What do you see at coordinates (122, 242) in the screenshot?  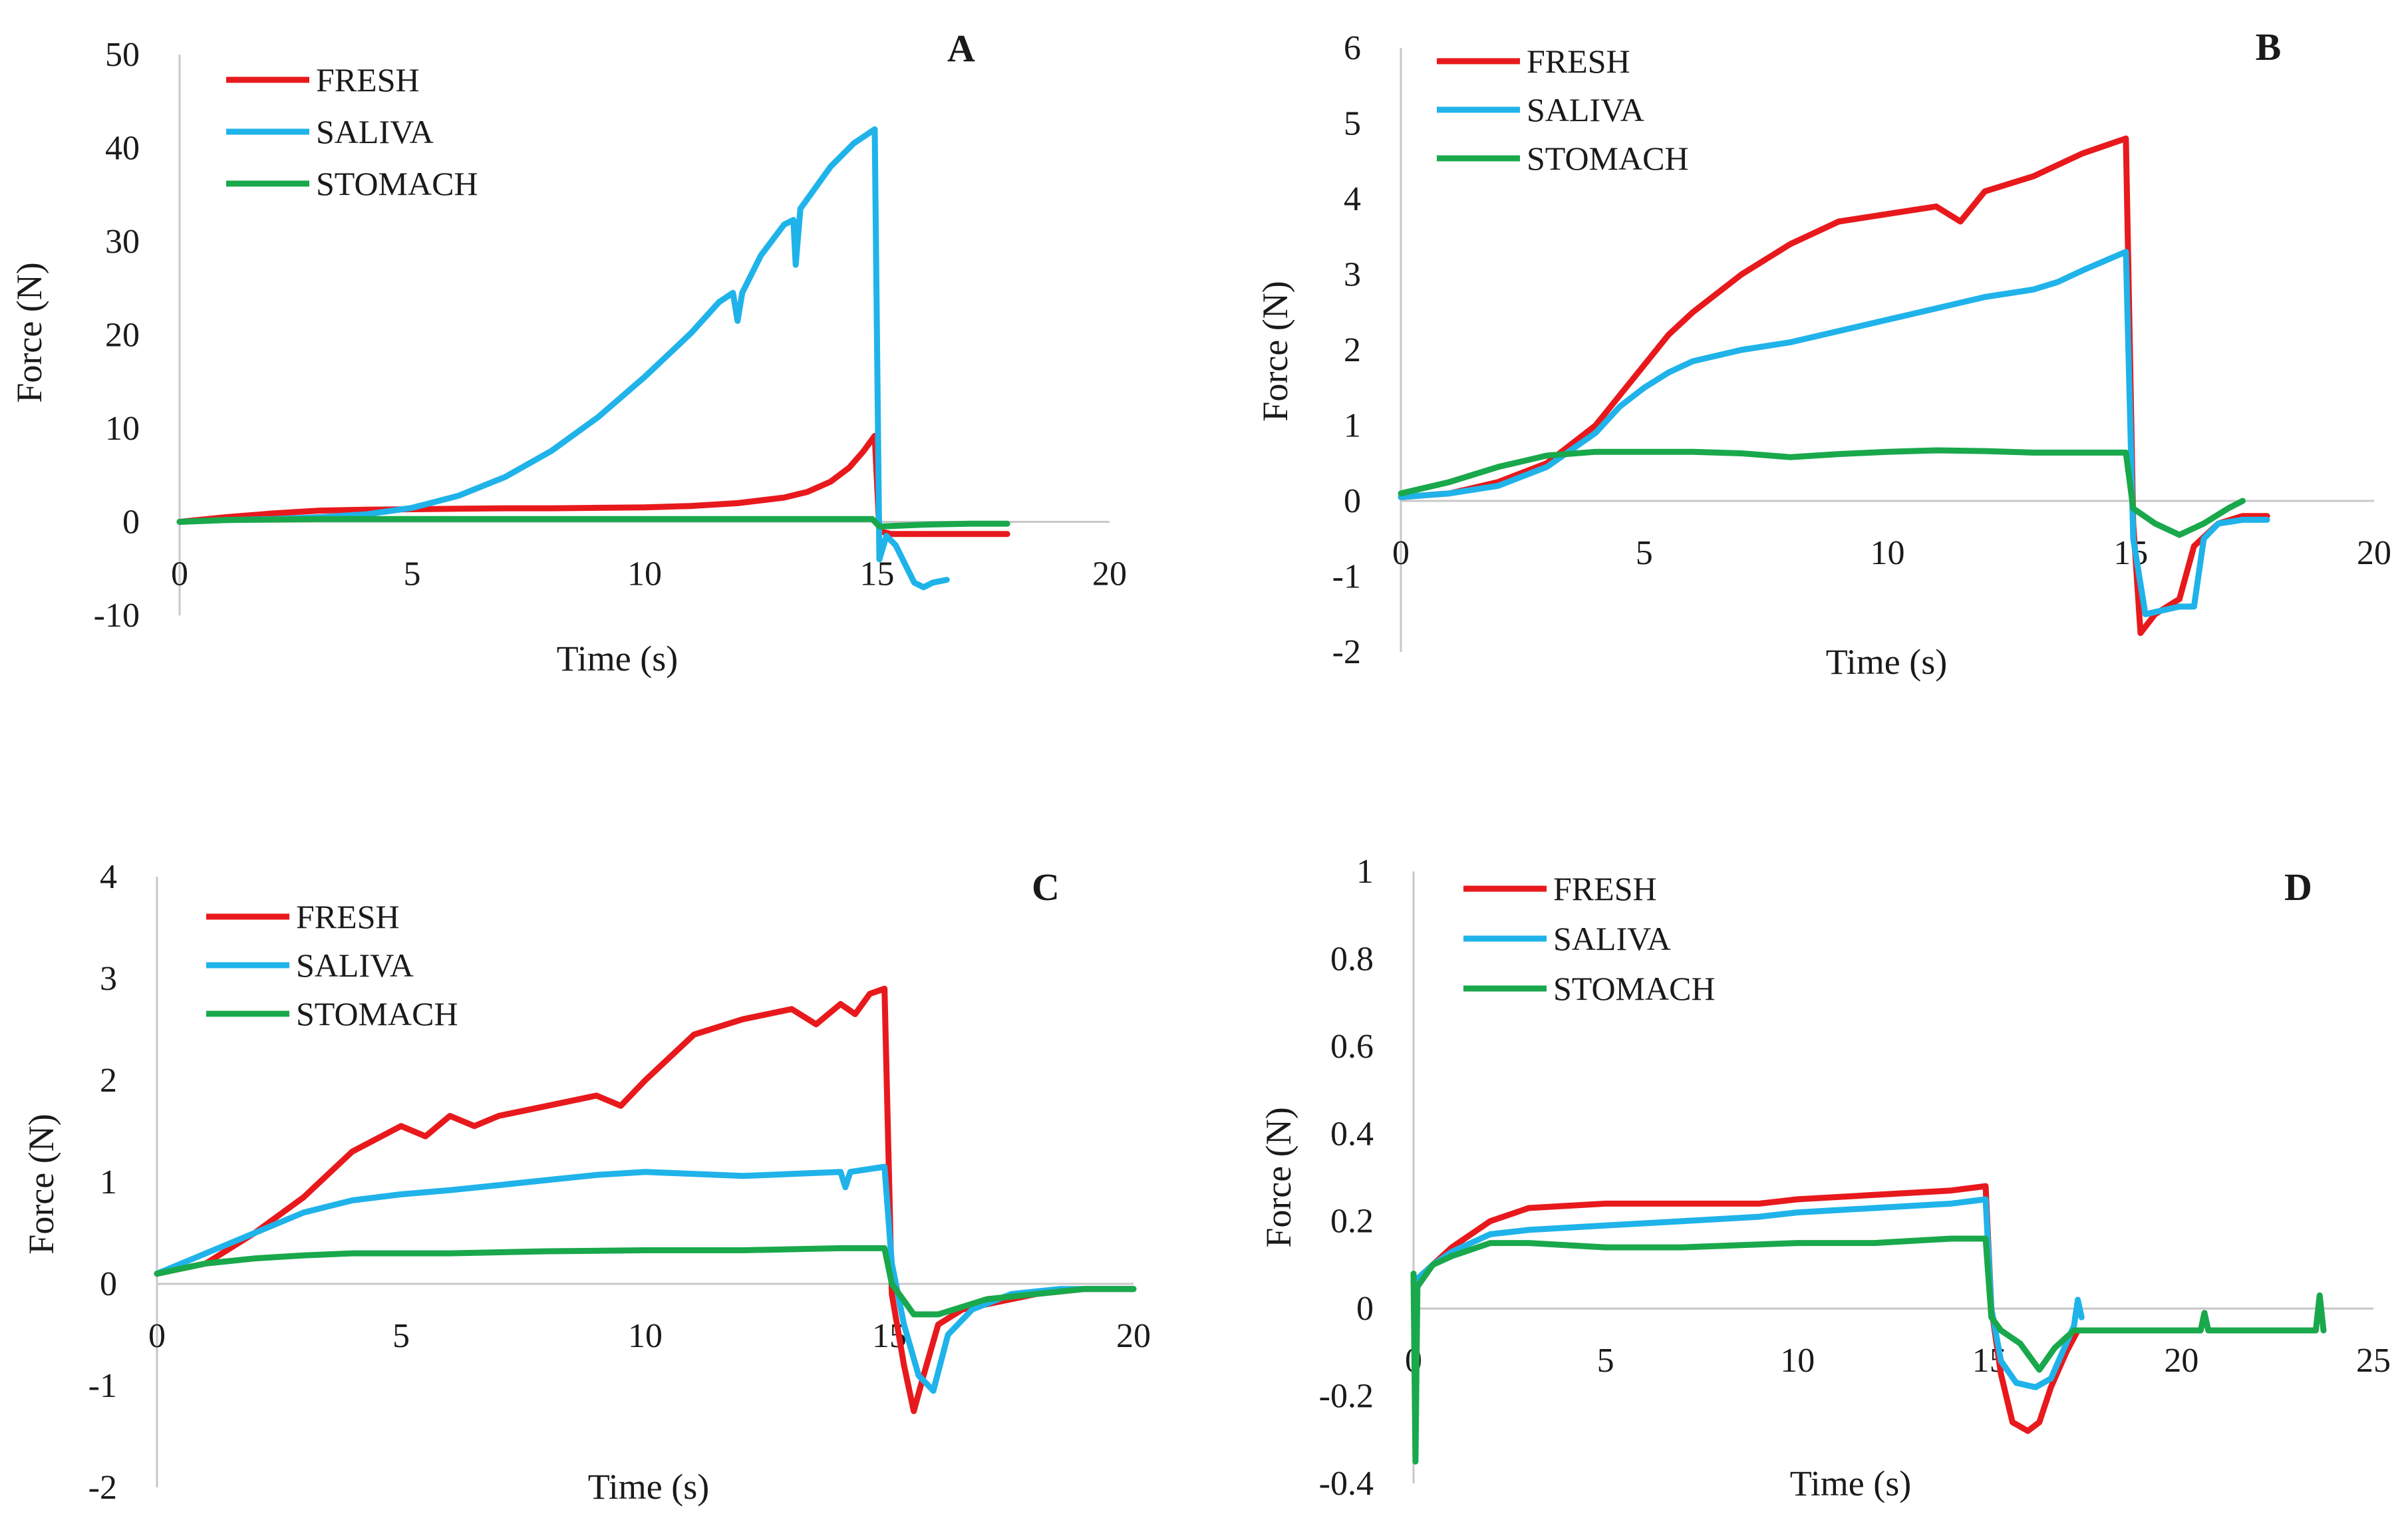 I see `y-tick-label: 30` at bounding box center [122, 242].